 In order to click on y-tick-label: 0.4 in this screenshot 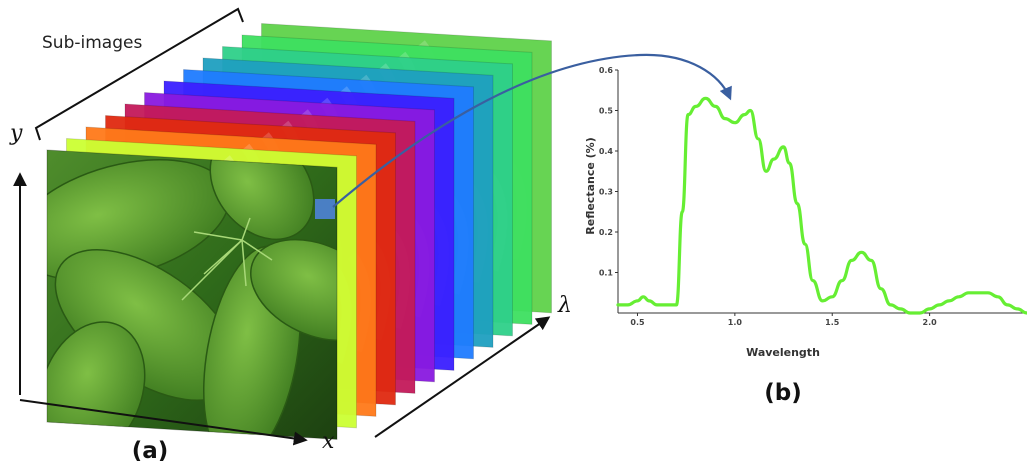, I will do `click(606, 151)`.